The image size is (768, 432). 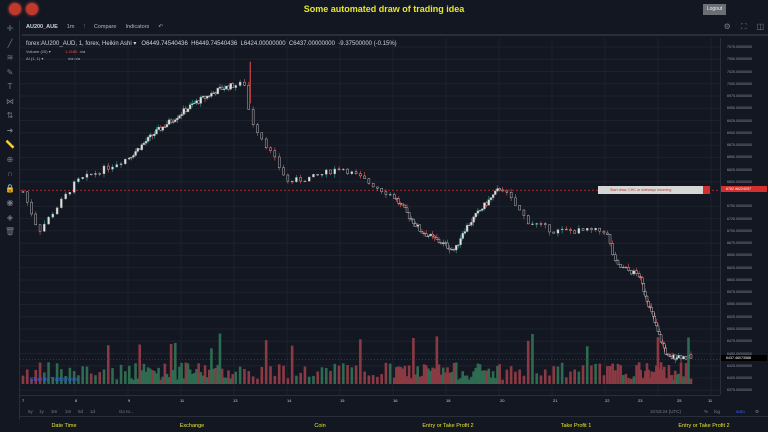 What do you see at coordinates (10, 173) in the screenshot?
I see `magnet-icon: ∩` at bounding box center [10, 173].